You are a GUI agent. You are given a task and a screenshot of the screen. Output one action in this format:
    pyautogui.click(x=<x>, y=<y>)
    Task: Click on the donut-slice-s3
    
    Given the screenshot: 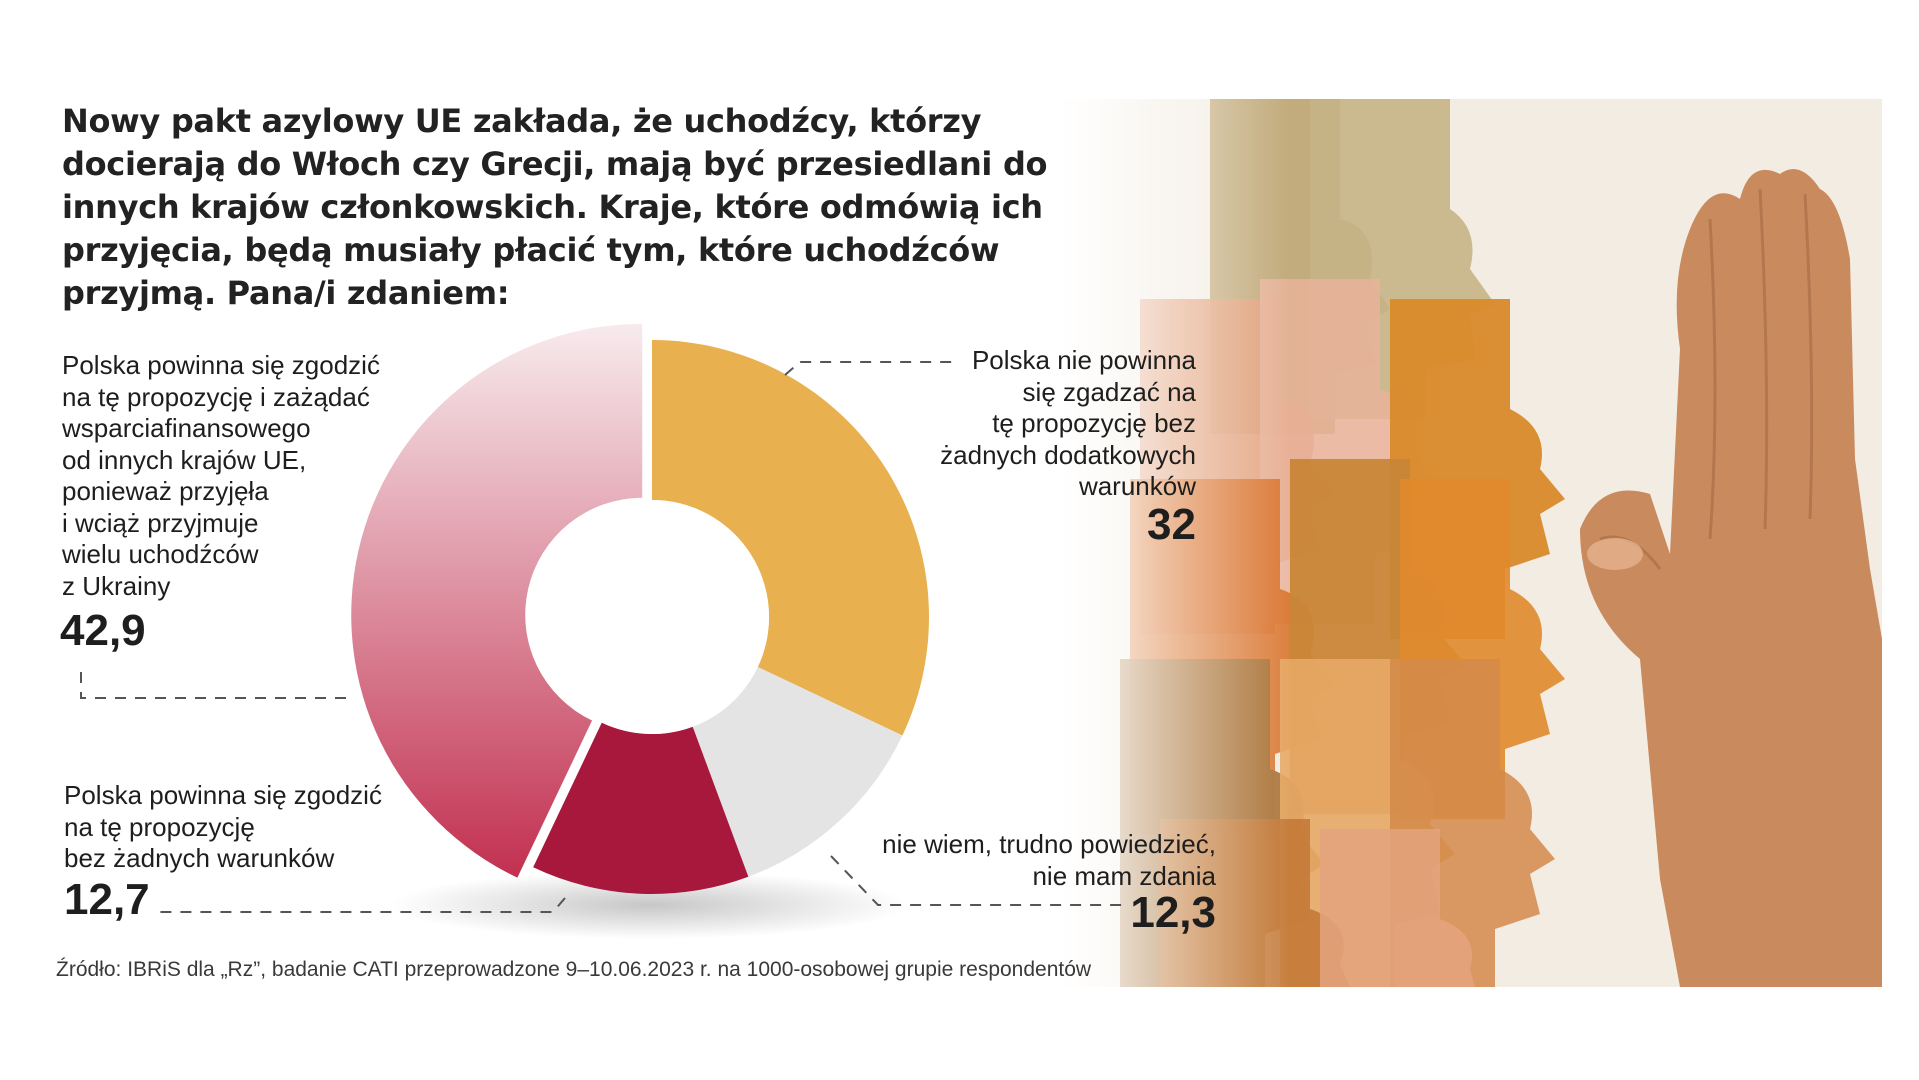 What is the action you would take?
    pyautogui.click(x=497, y=600)
    